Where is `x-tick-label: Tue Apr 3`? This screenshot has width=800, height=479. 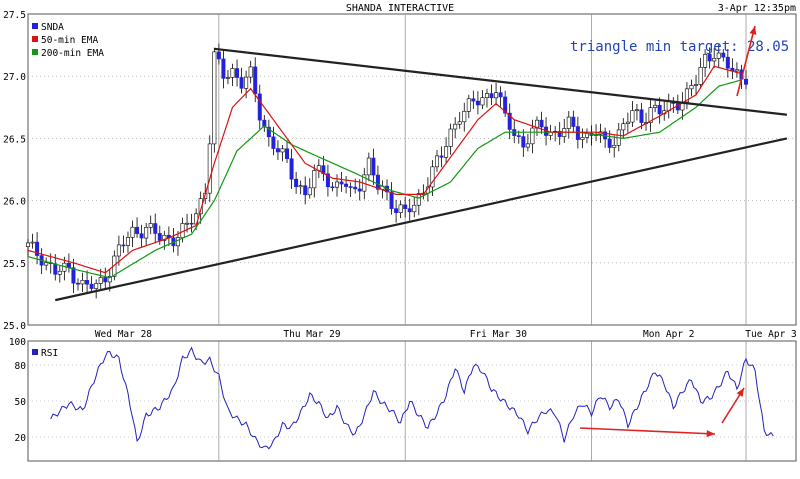
x-tick-label: Tue Apr 3 is located at coordinates (770, 334).